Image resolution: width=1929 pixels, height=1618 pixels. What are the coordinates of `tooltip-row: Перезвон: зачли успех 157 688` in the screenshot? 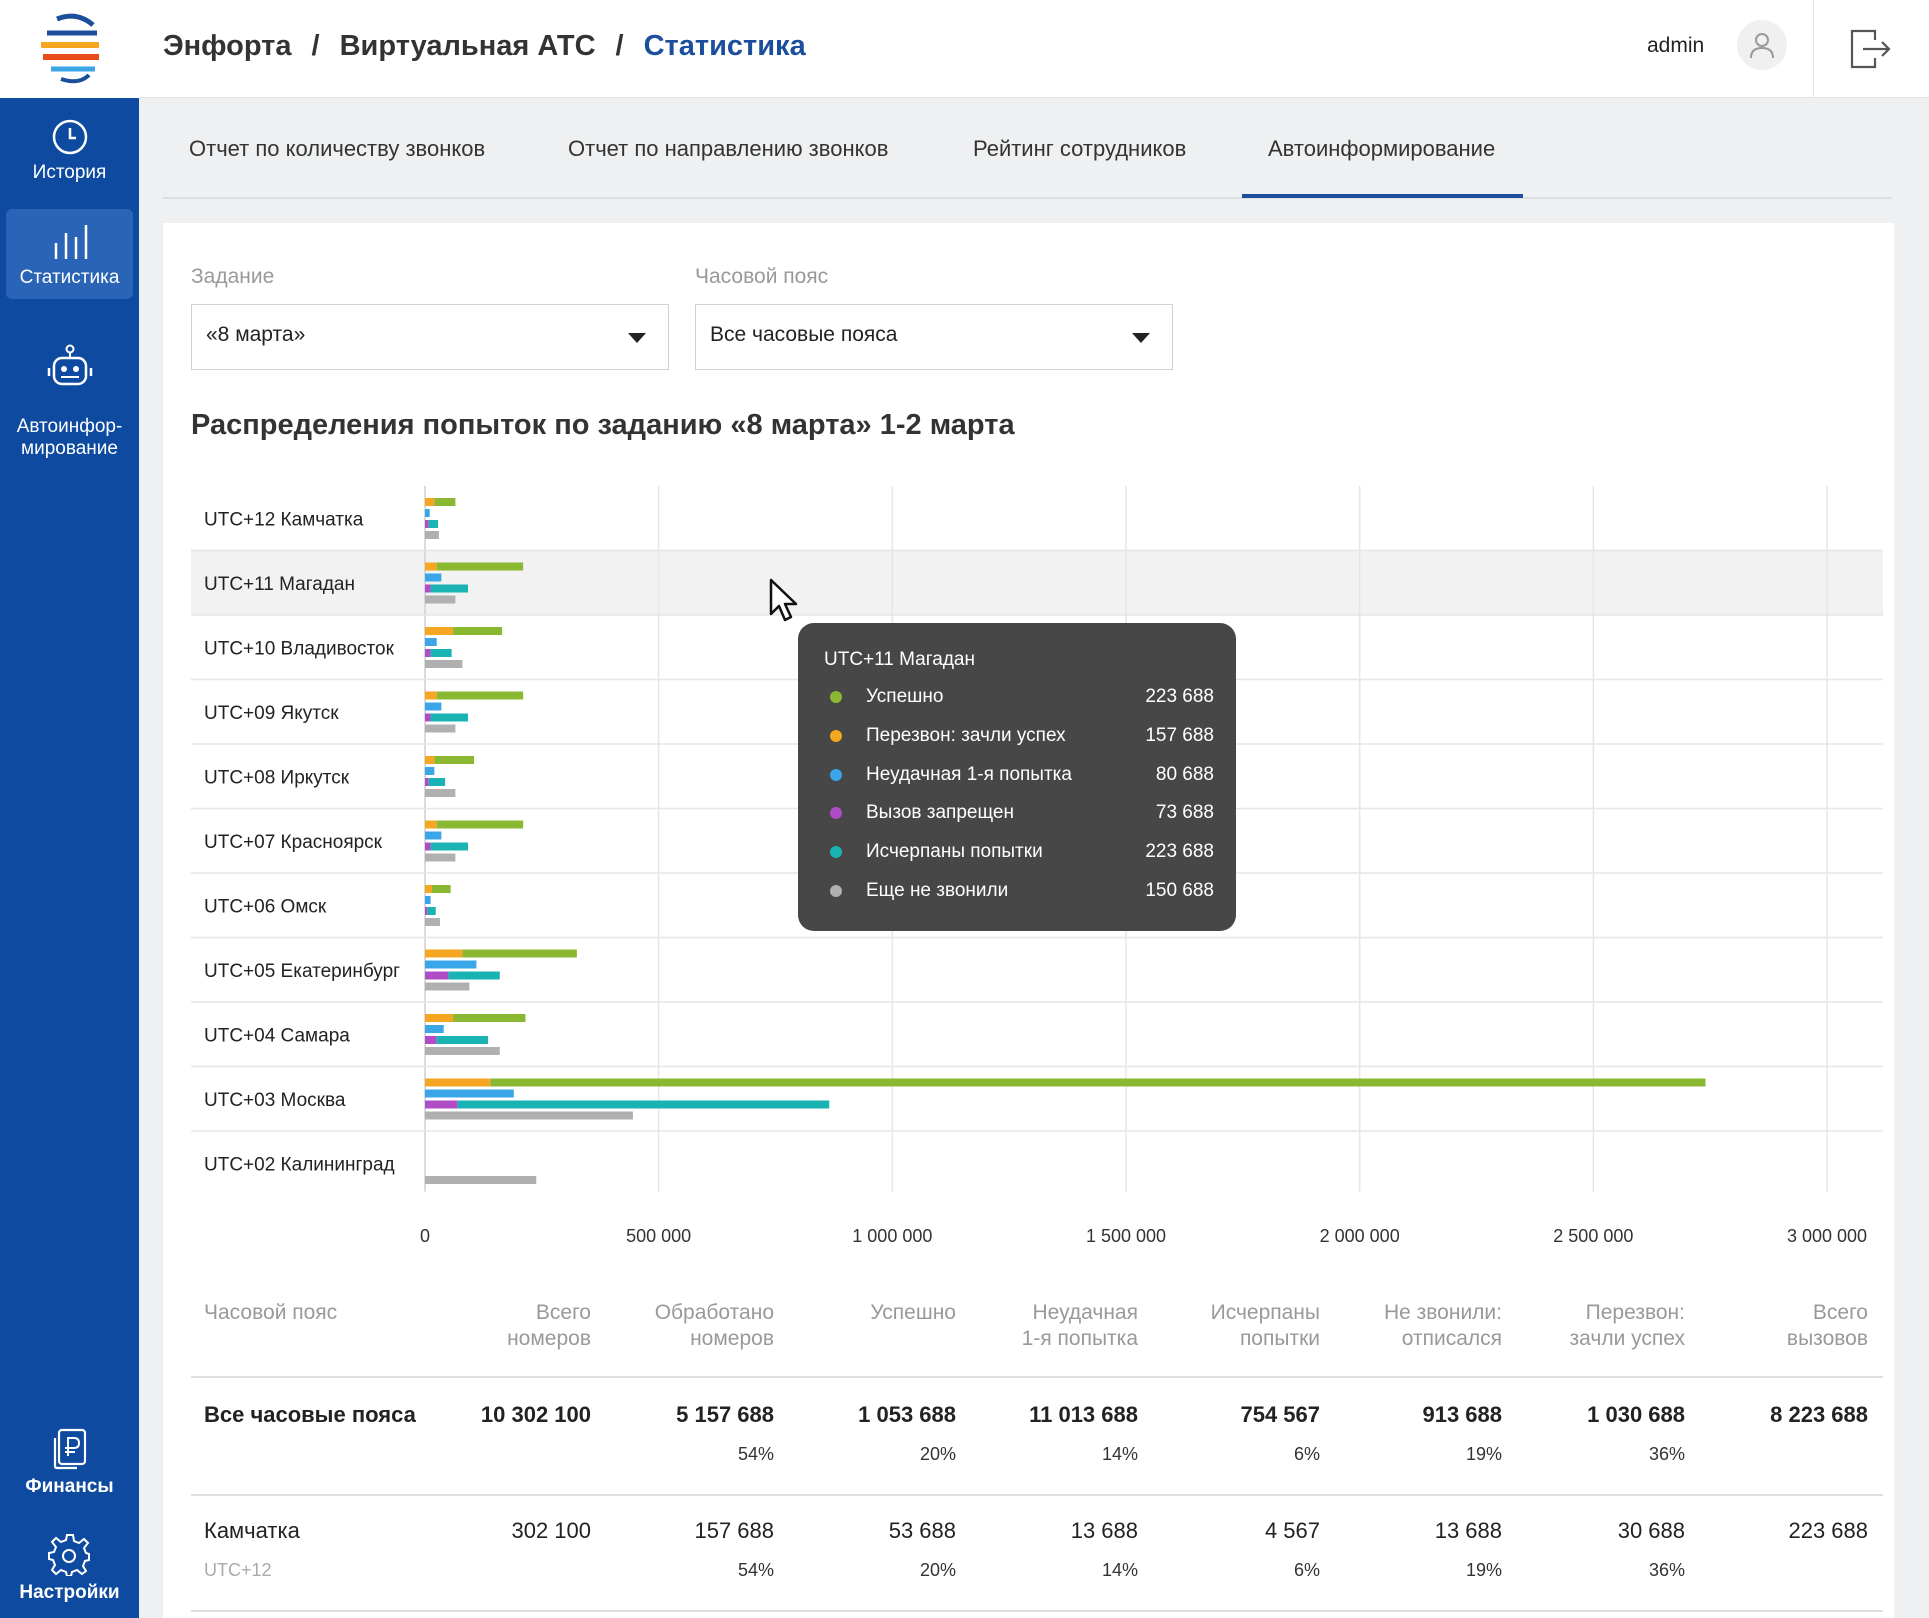 It's located at (1019, 736).